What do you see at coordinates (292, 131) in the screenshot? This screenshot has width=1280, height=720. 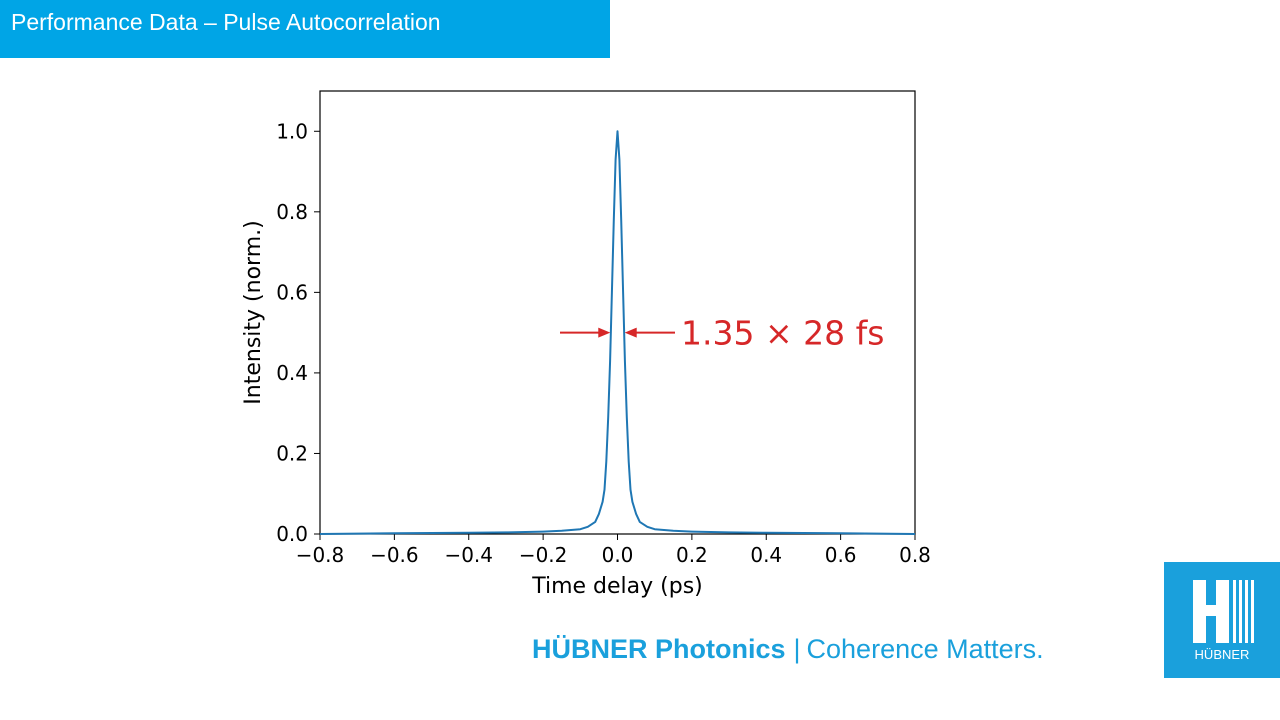 I see `y-tick-label: 1.0` at bounding box center [292, 131].